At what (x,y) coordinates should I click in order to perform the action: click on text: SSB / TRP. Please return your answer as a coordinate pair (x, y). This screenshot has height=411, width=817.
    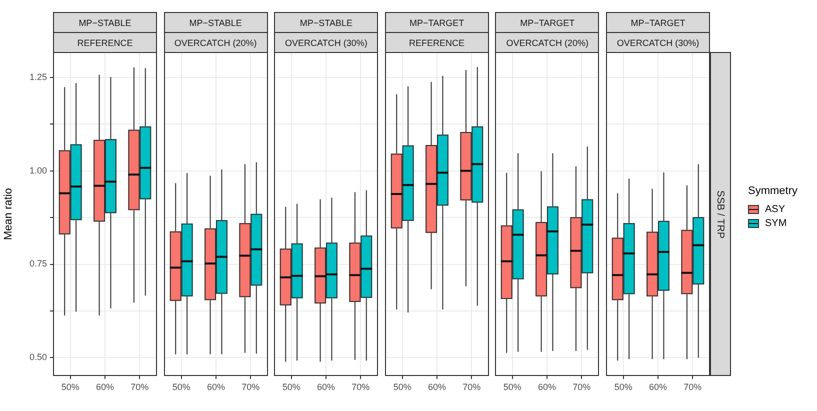
    Looking at the image, I should click on (720, 214).